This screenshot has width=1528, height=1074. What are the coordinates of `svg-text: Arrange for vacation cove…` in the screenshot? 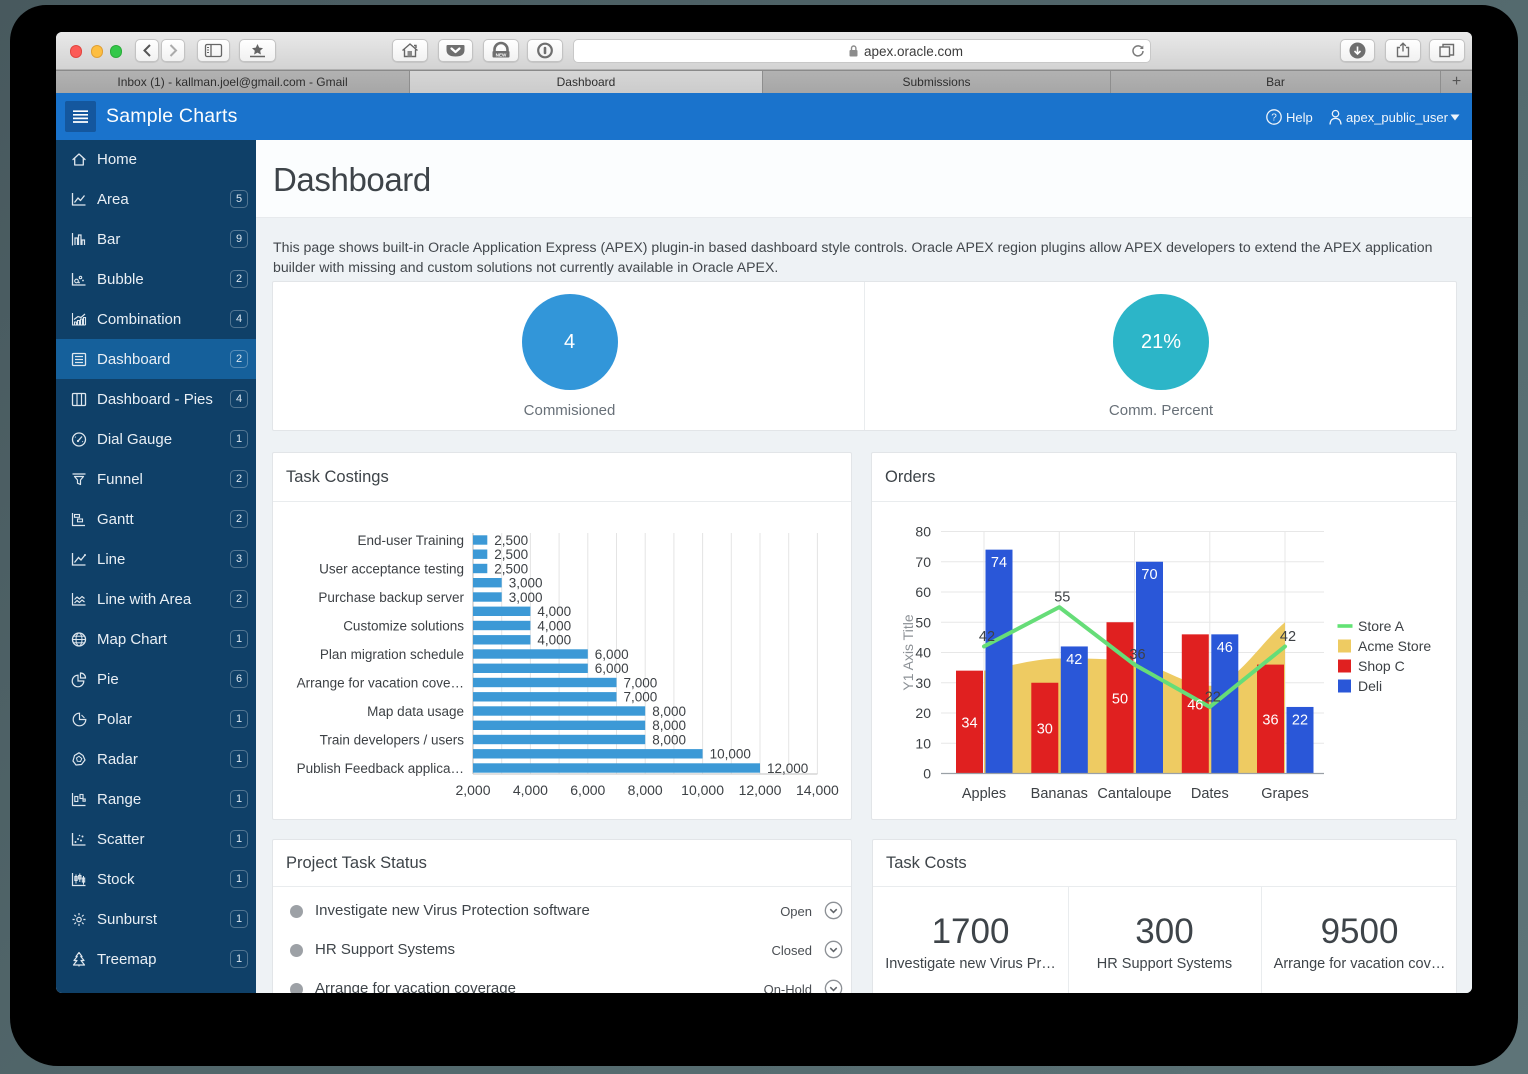 It's located at (380, 682).